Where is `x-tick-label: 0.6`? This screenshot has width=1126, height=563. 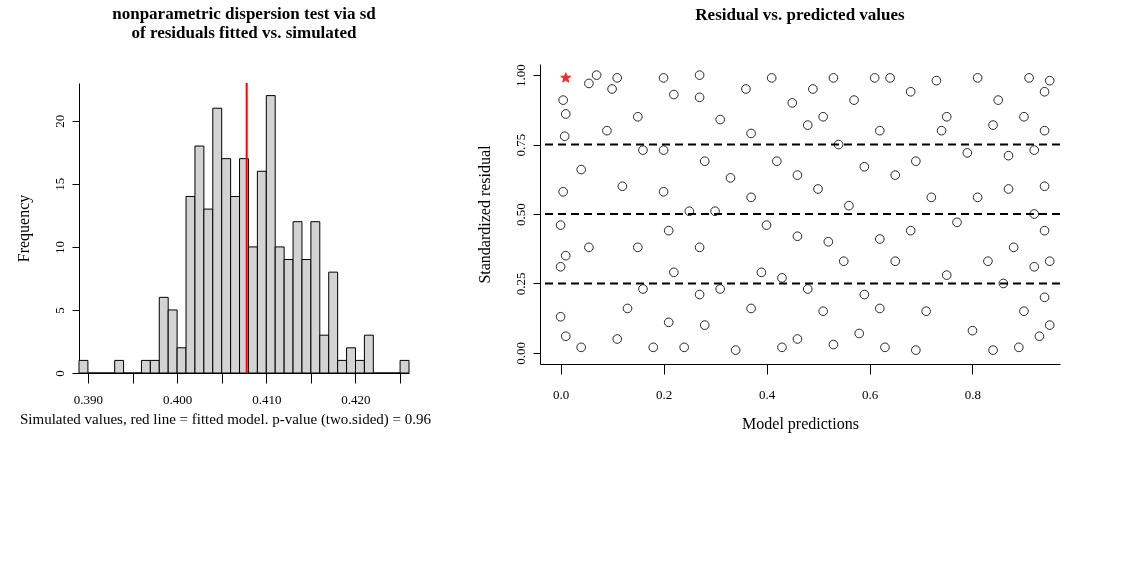
x-tick-label: 0.6 is located at coordinates (870, 394).